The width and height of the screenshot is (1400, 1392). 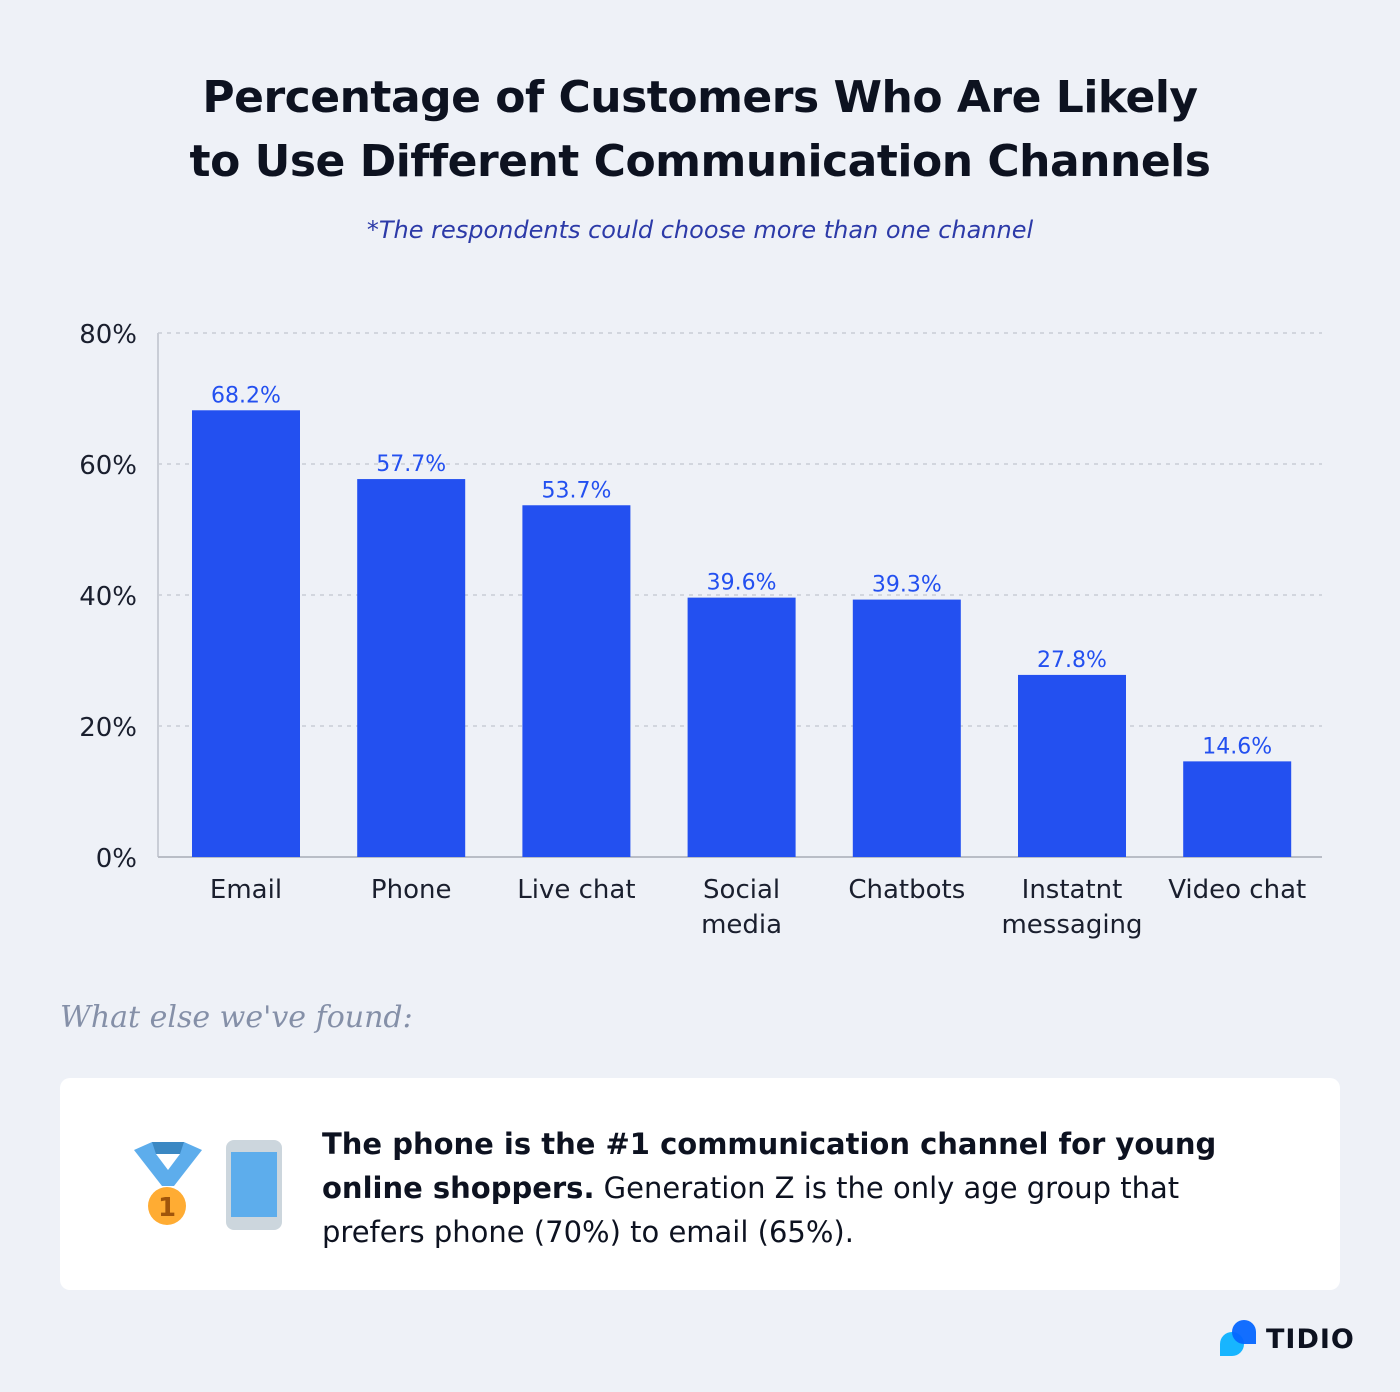 What do you see at coordinates (236, 1017) in the screenshot?
I see `section-heading: What else we've found:` at bounding box center [236, 1017].